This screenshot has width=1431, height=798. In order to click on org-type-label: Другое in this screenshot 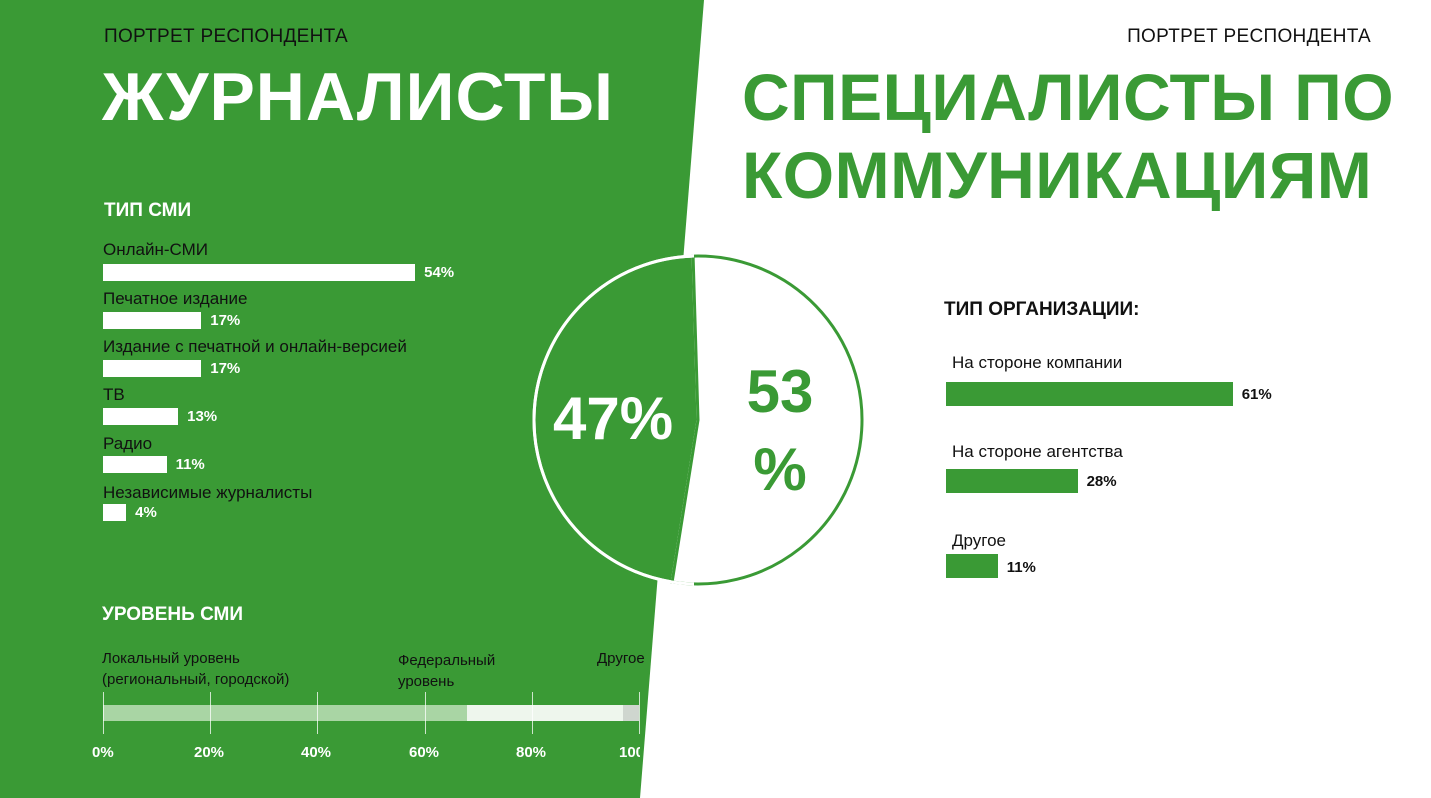, I will do `click(979, 540)`.